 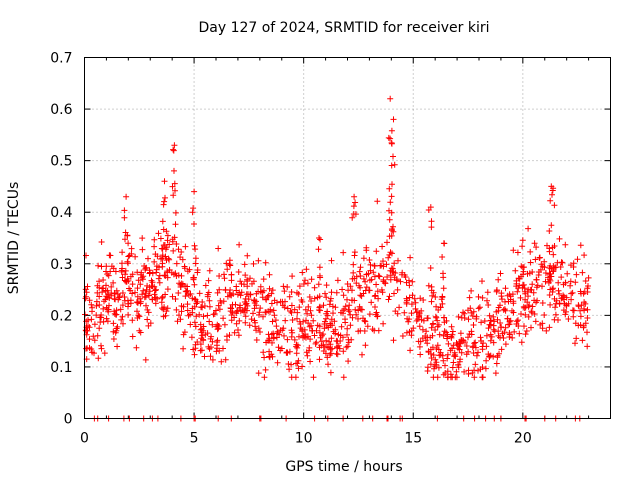 What do you see at coordinates (306, 439) in the screenshot?
I see `x-tick-labels: 0 5 10 15 20` at bounding box center [306, 439].